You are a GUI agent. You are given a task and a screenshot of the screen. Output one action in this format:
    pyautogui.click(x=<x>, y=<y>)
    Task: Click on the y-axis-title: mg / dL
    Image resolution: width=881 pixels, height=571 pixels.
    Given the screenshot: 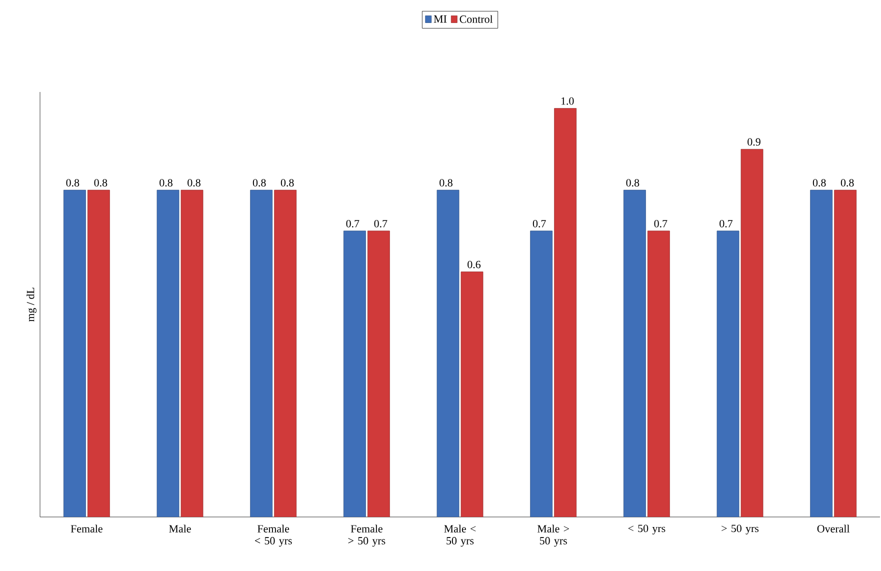 What is the action you would take?
    pyautogui.click(x=31, y=305)
    